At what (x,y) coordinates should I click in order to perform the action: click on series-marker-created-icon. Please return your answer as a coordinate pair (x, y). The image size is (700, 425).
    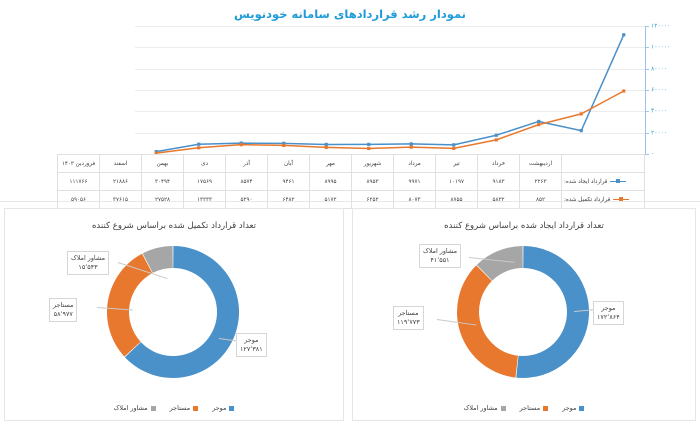
    Looking at the image, I should click on (618, 181).